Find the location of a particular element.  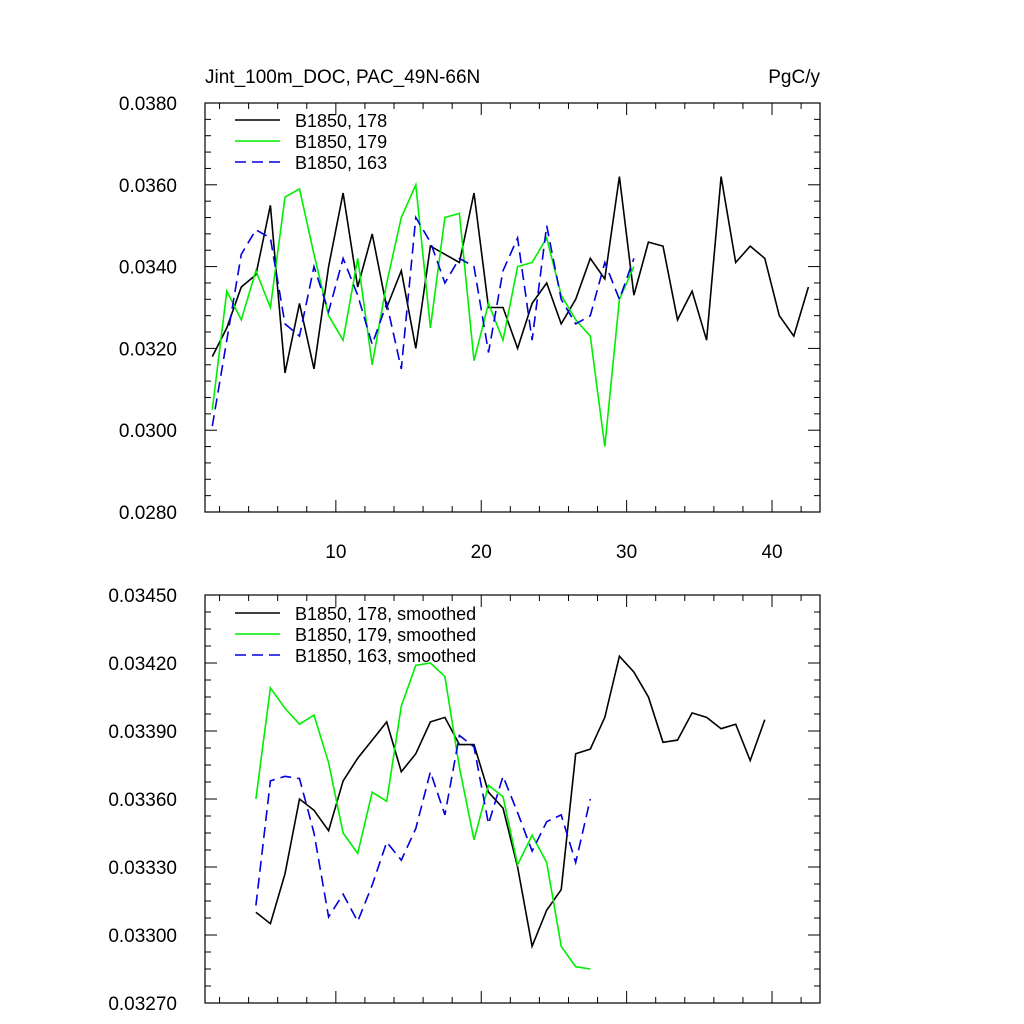

legend-label-0: B1850, 178, smoothed is located at coordinates (385, 614).